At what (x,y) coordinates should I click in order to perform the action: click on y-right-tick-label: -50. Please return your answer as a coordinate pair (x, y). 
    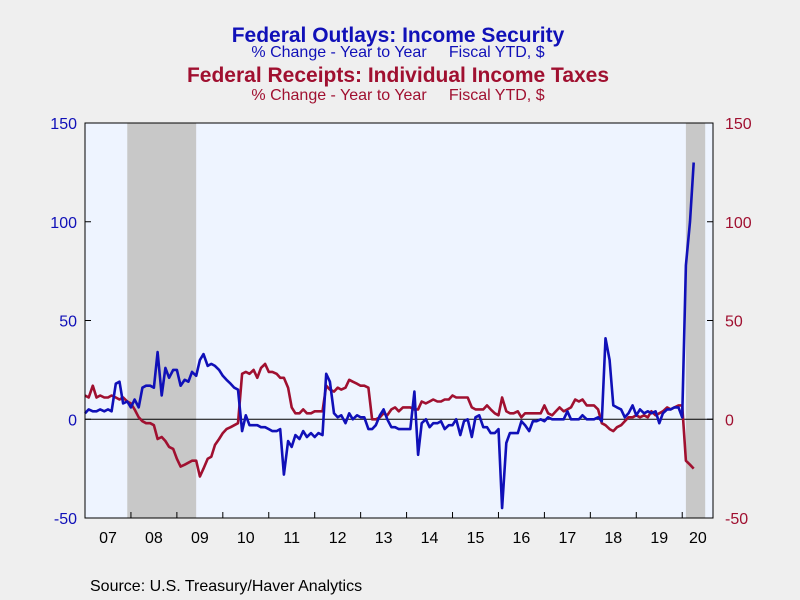
    Looking at the image, I should click on (736, 519).